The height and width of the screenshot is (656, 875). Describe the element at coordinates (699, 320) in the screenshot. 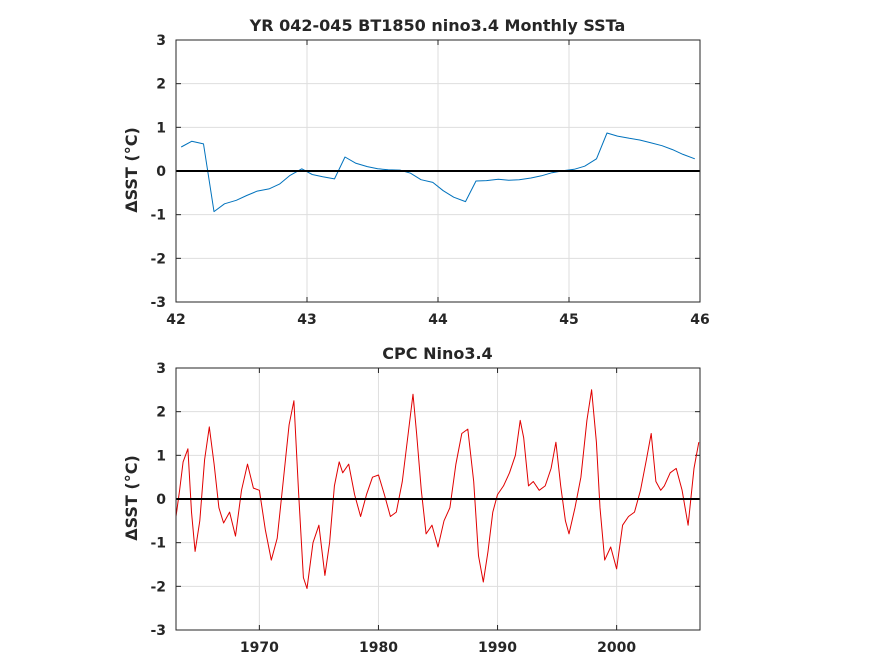

I see `x-tick-label: 46` at that location.